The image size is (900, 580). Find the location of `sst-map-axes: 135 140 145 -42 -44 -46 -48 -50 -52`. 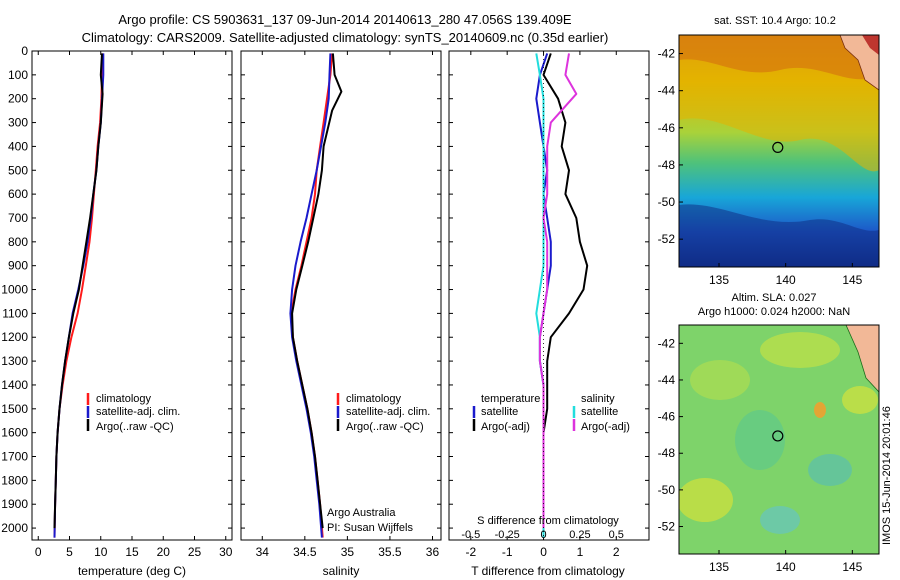

sst-map-axes: 135 140 145 -42 -44 -46 -48 -50 -52 is located at coordinates (760, 167).